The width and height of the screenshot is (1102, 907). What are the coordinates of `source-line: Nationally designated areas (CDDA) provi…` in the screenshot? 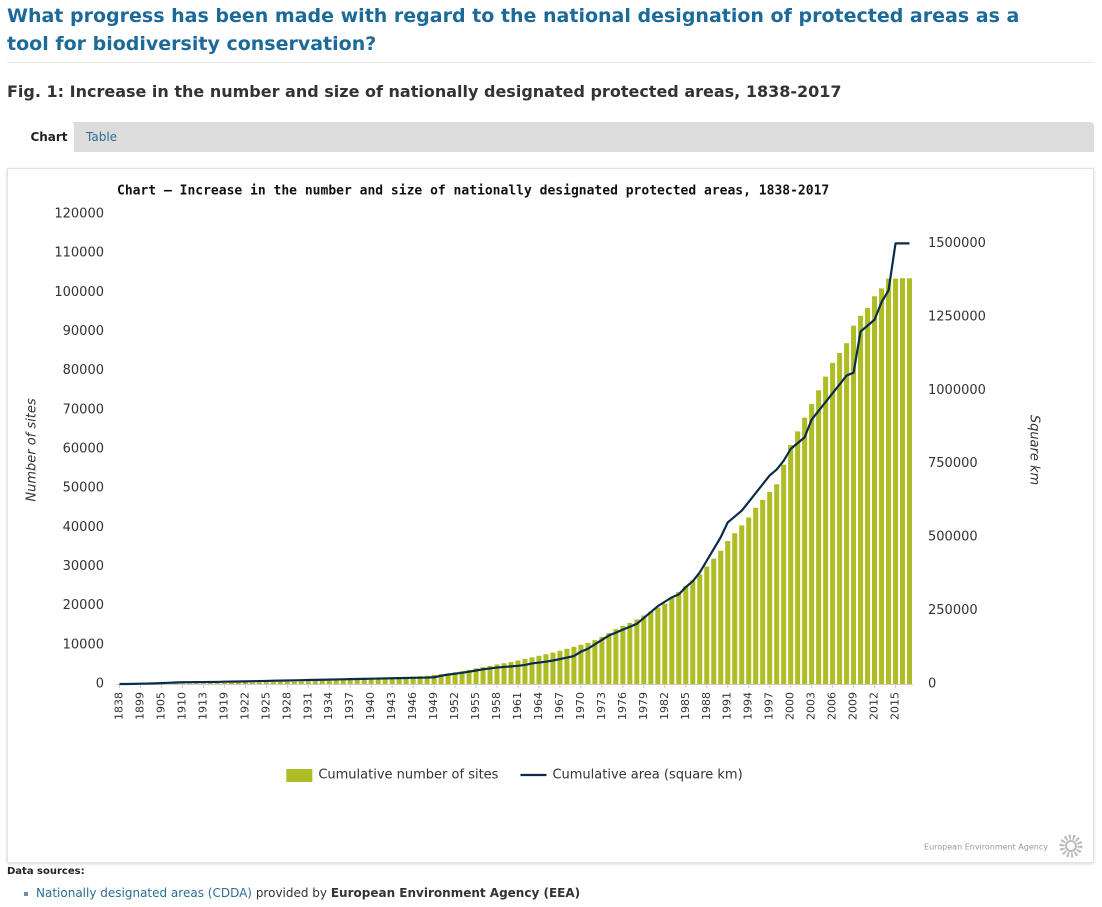 It's located at (308, 893).